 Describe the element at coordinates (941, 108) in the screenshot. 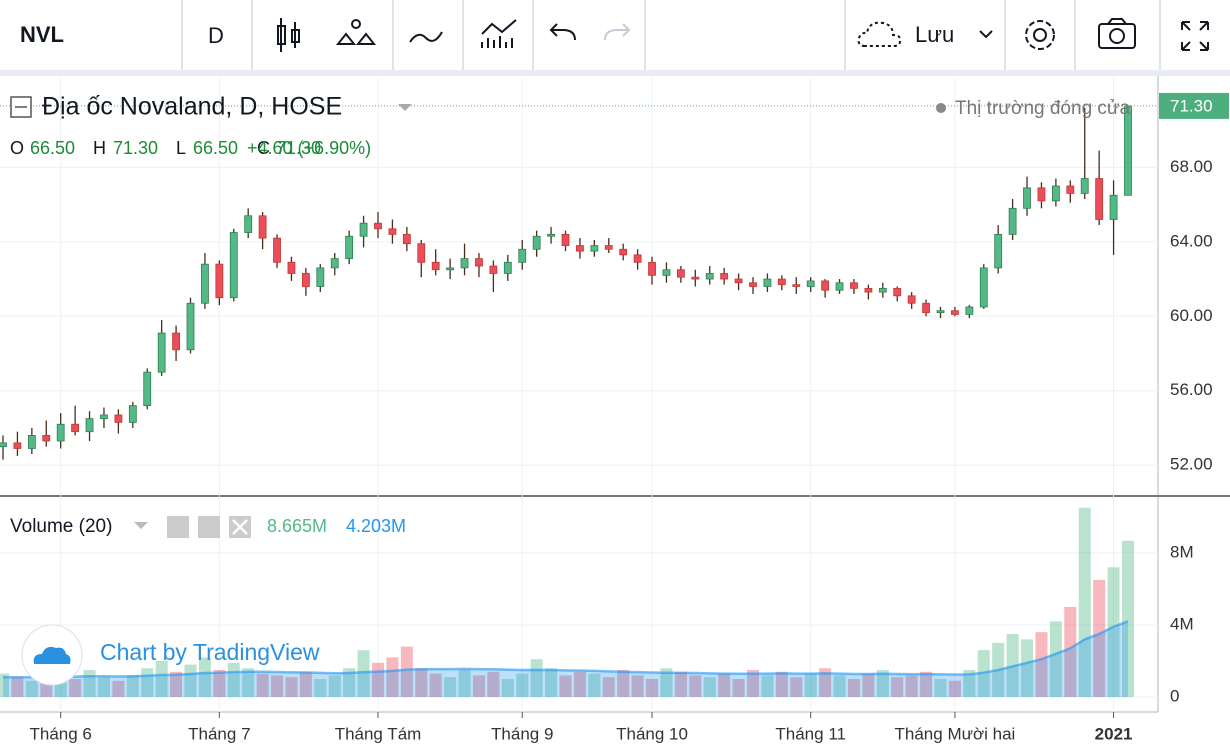

I see `market-dot` at that location.